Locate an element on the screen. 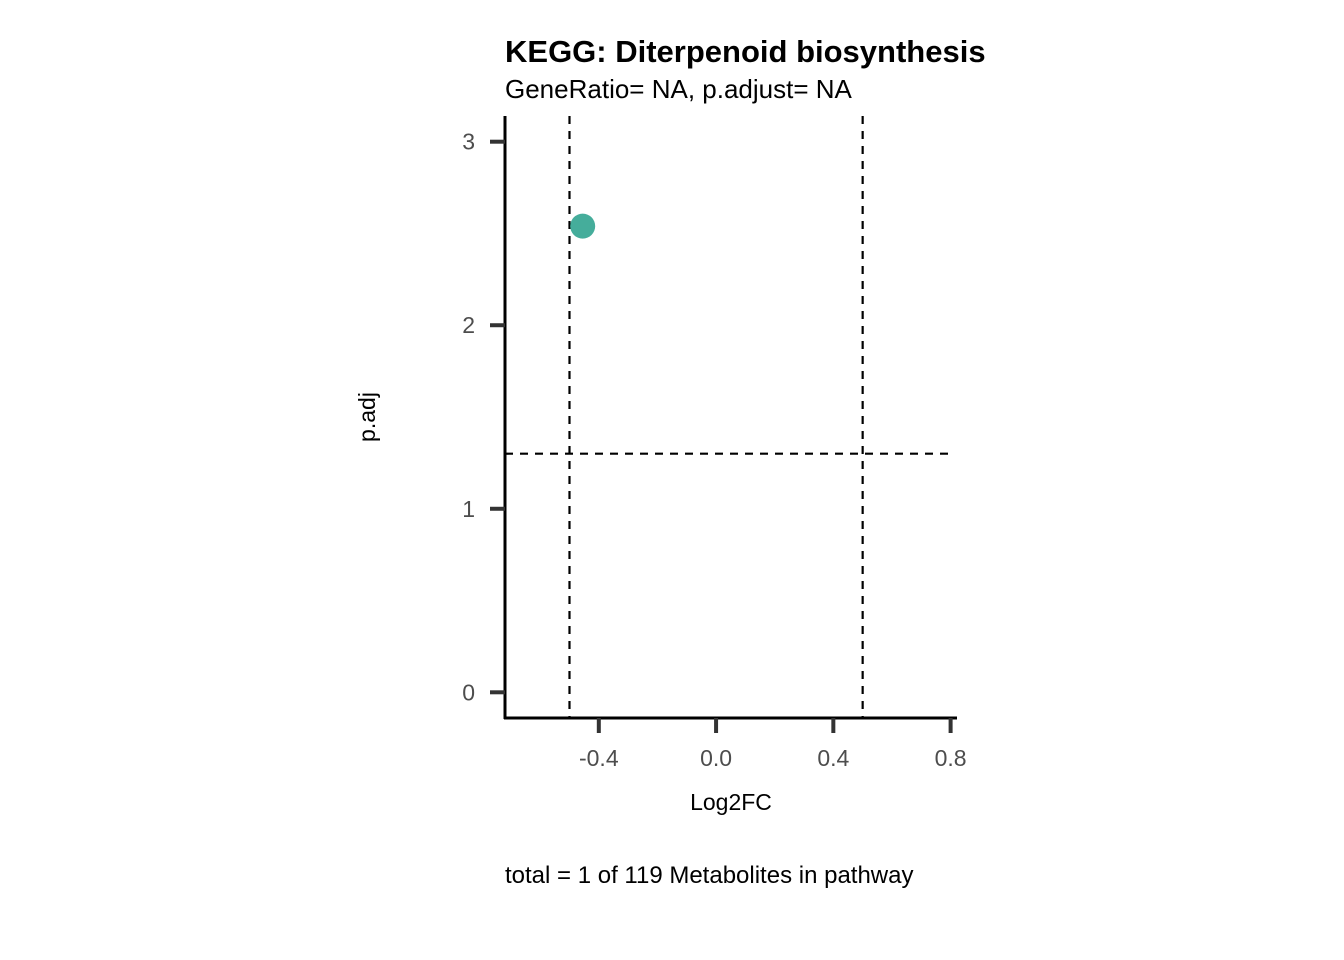  x-tick-label: 0.4 is located at coordinates (833, 758).